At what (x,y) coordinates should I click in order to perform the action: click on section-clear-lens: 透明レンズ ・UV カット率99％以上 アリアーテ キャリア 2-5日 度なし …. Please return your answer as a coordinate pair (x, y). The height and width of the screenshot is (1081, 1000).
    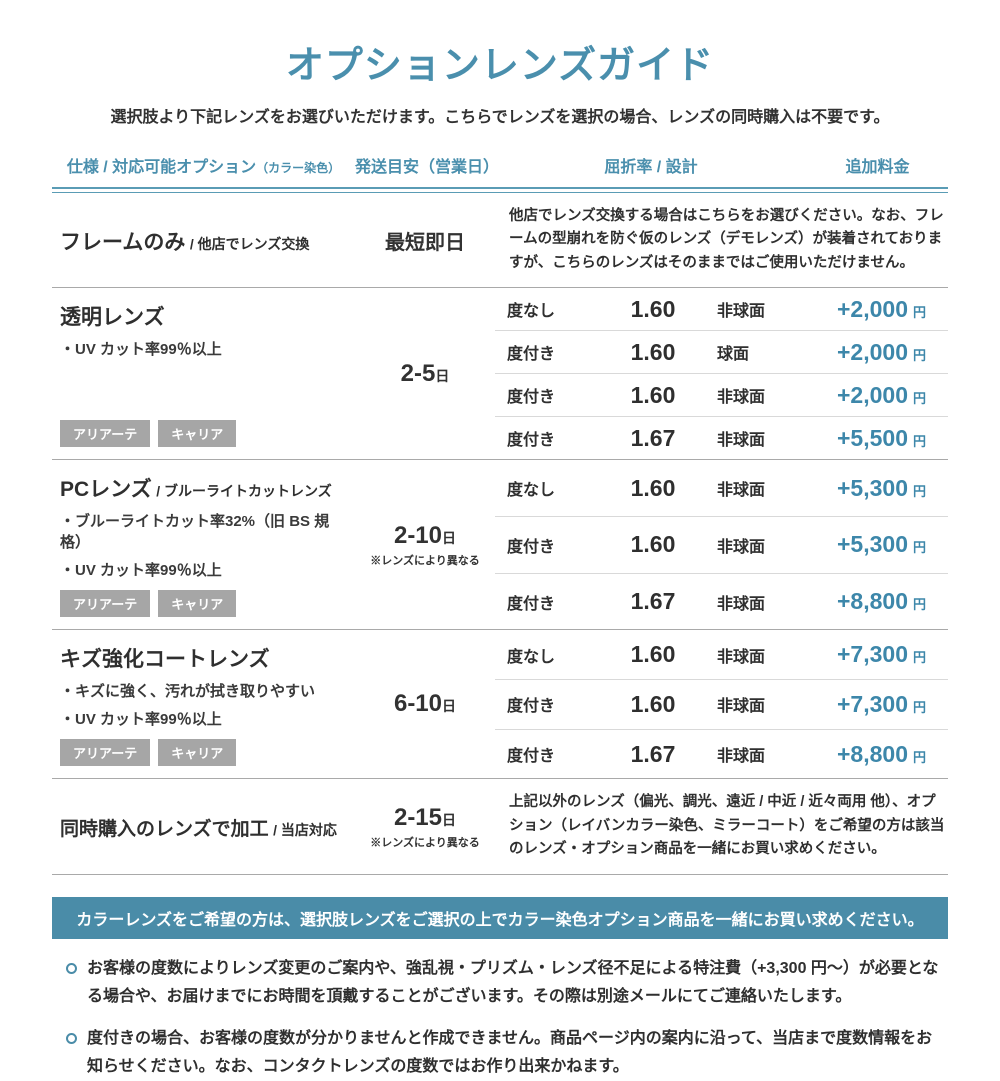
    Looking at the image, I should click on (500, 374).